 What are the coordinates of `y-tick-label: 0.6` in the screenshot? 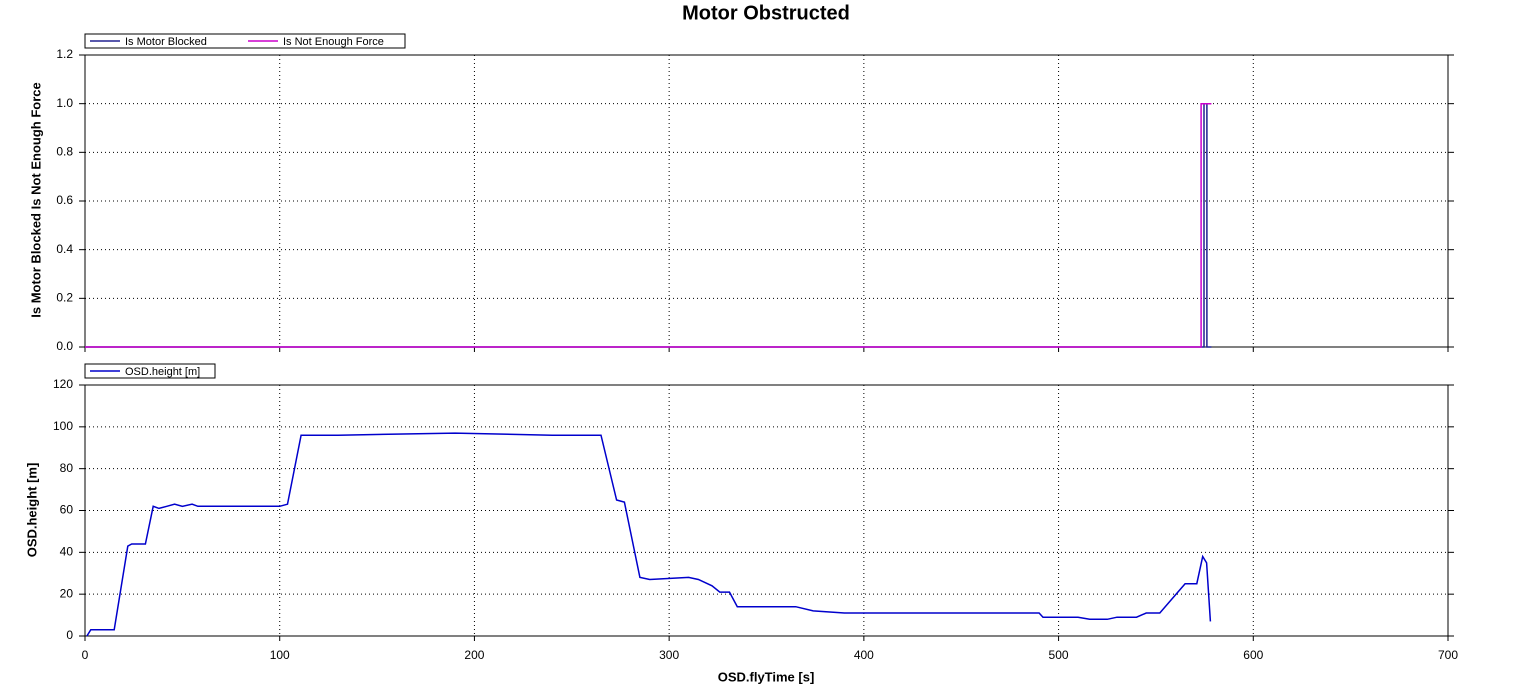 It's located at (64, 200).